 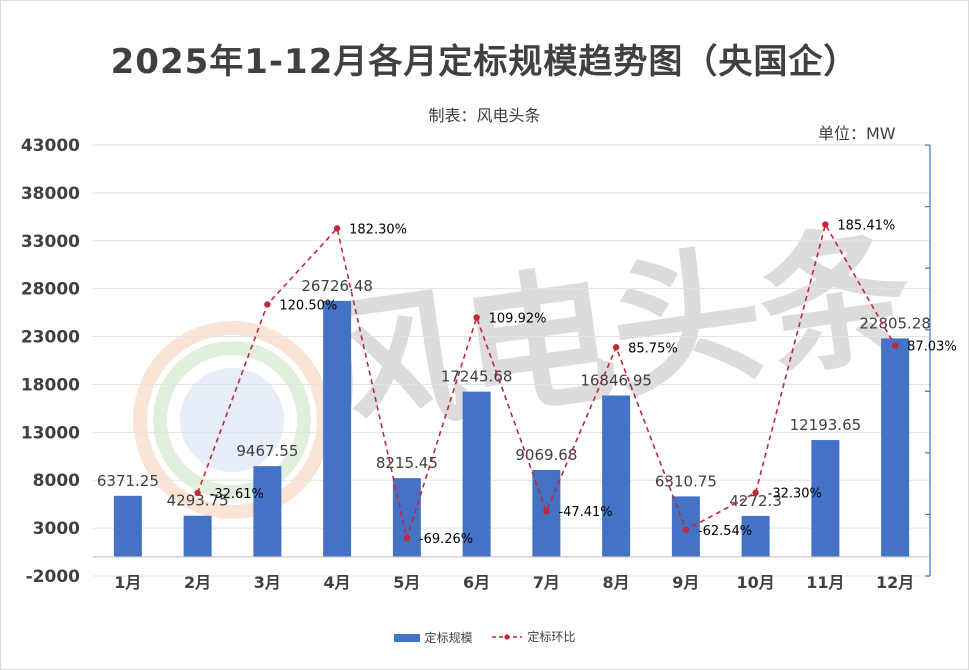 I want to click on bar-value-label: 17245.68, so click(x=477, y=377).